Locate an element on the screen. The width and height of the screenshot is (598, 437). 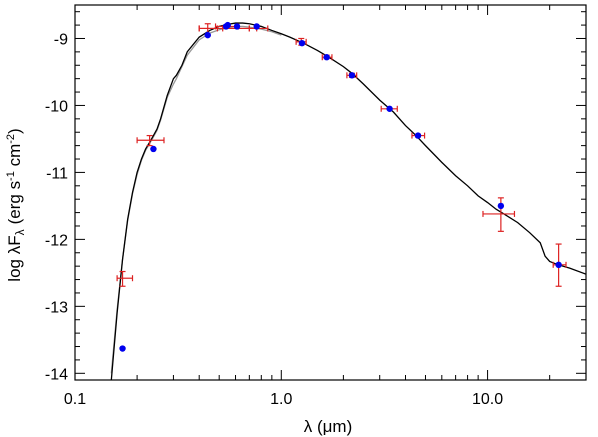
y-tick-label: -12 is located at coordinates (56, 240).